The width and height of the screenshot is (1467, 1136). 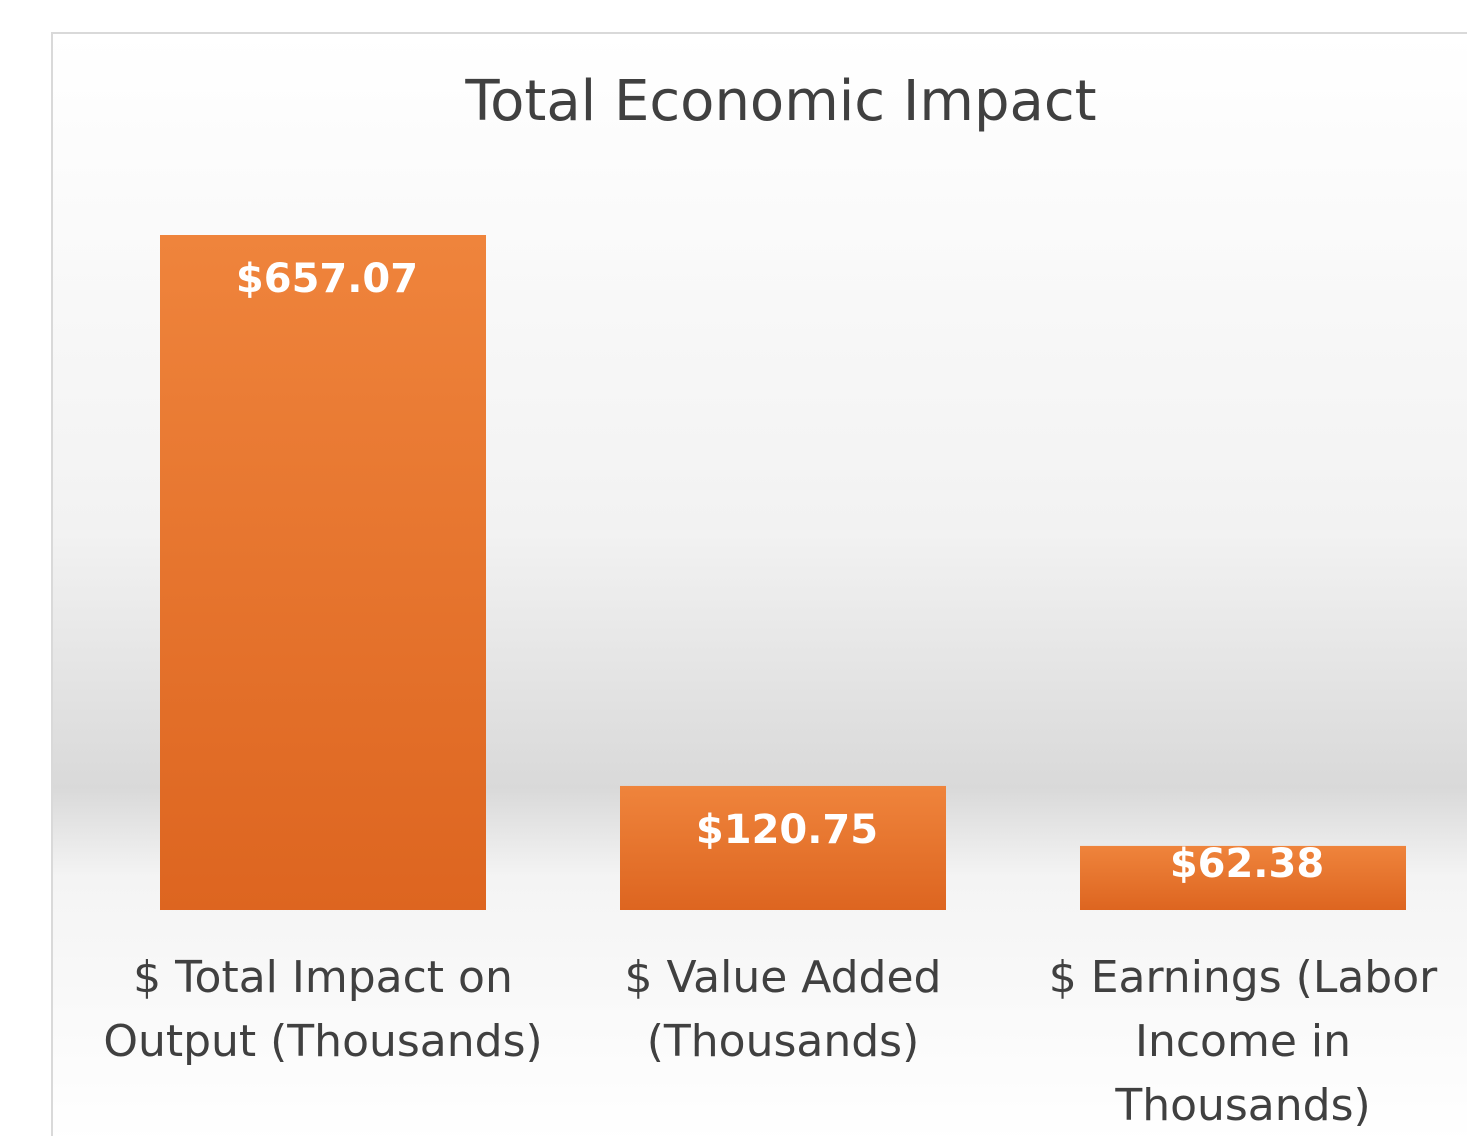 What do you see at coordinates (327, 279) in the screenshot?
I see `data-label: $657.07` at bounding box center [327, 279].